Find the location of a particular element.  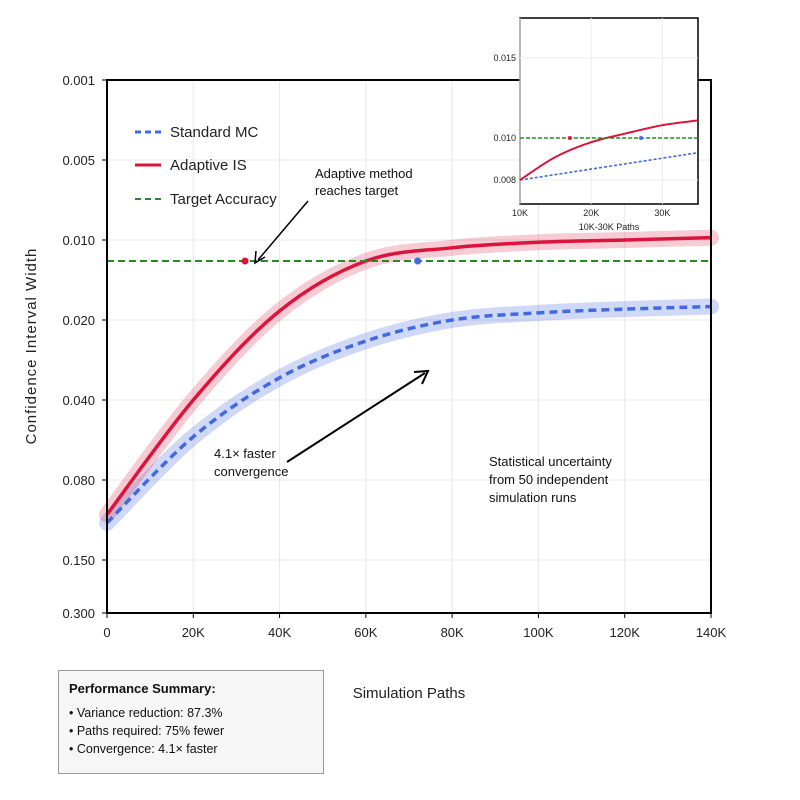

x-tick-label: 120K is located at coordinates (625, 632).